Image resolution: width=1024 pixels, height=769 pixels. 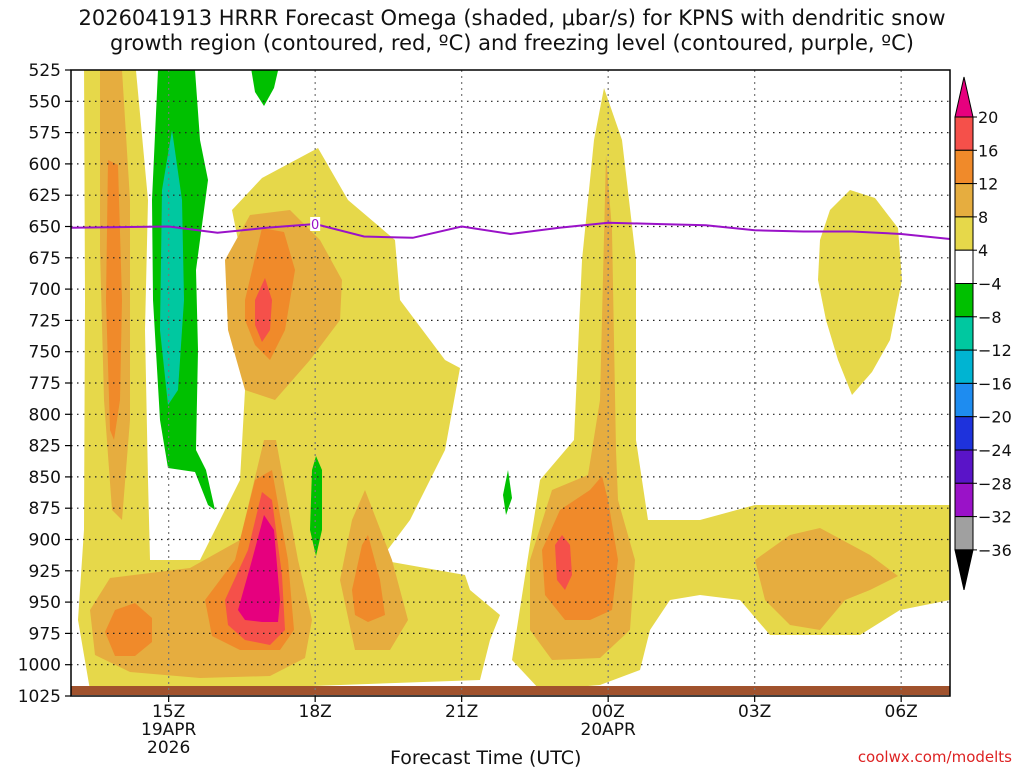 I want to click on x-tick-label: 03Z, so click(x=754, y=712).